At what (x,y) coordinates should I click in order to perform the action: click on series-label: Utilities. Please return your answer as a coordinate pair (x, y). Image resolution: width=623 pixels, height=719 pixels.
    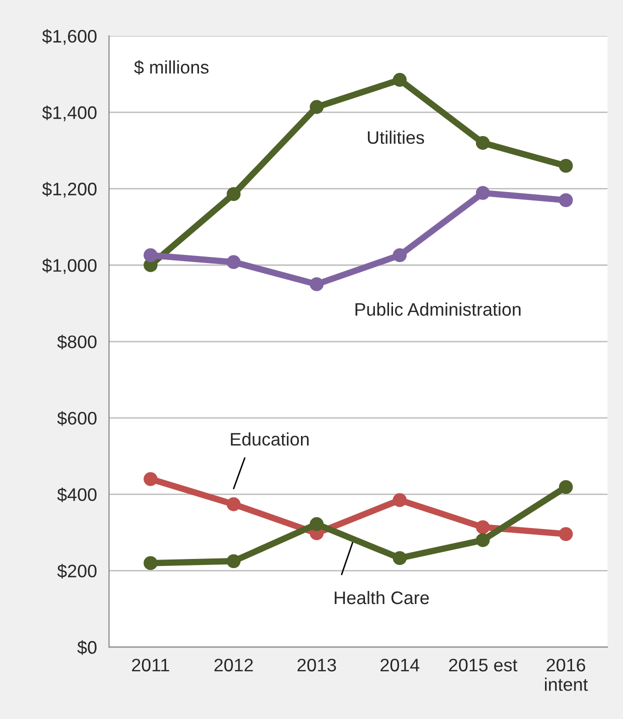
    Looking at the image, I should click on (396, 137).